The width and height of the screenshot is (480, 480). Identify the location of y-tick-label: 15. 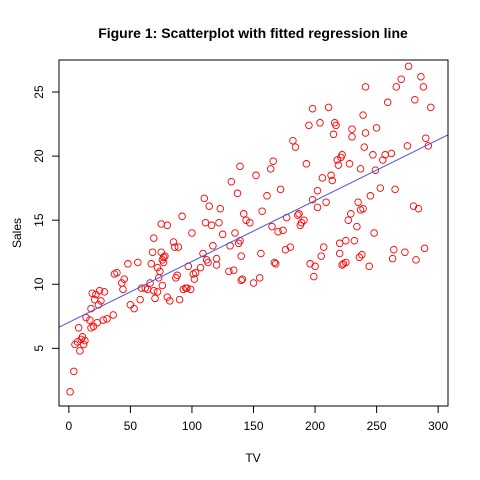
(39, 220).